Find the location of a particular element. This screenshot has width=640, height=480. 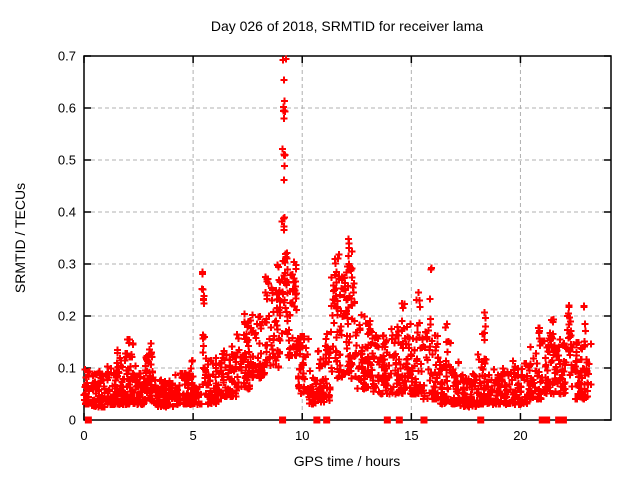

y-tick-label: 0.4 is located at coordinates (67, 212).